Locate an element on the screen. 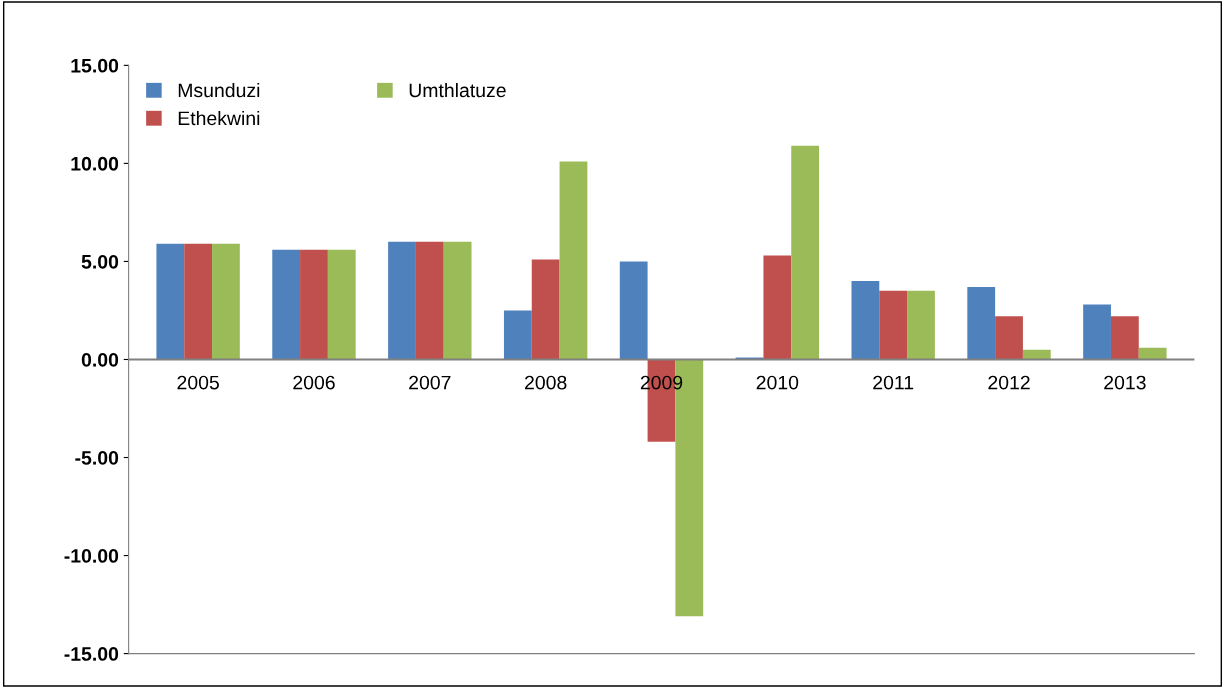 The width and height of the screenshot is (1225, 688). x-tick-label: 2005 is located at coordinates (198, 382).